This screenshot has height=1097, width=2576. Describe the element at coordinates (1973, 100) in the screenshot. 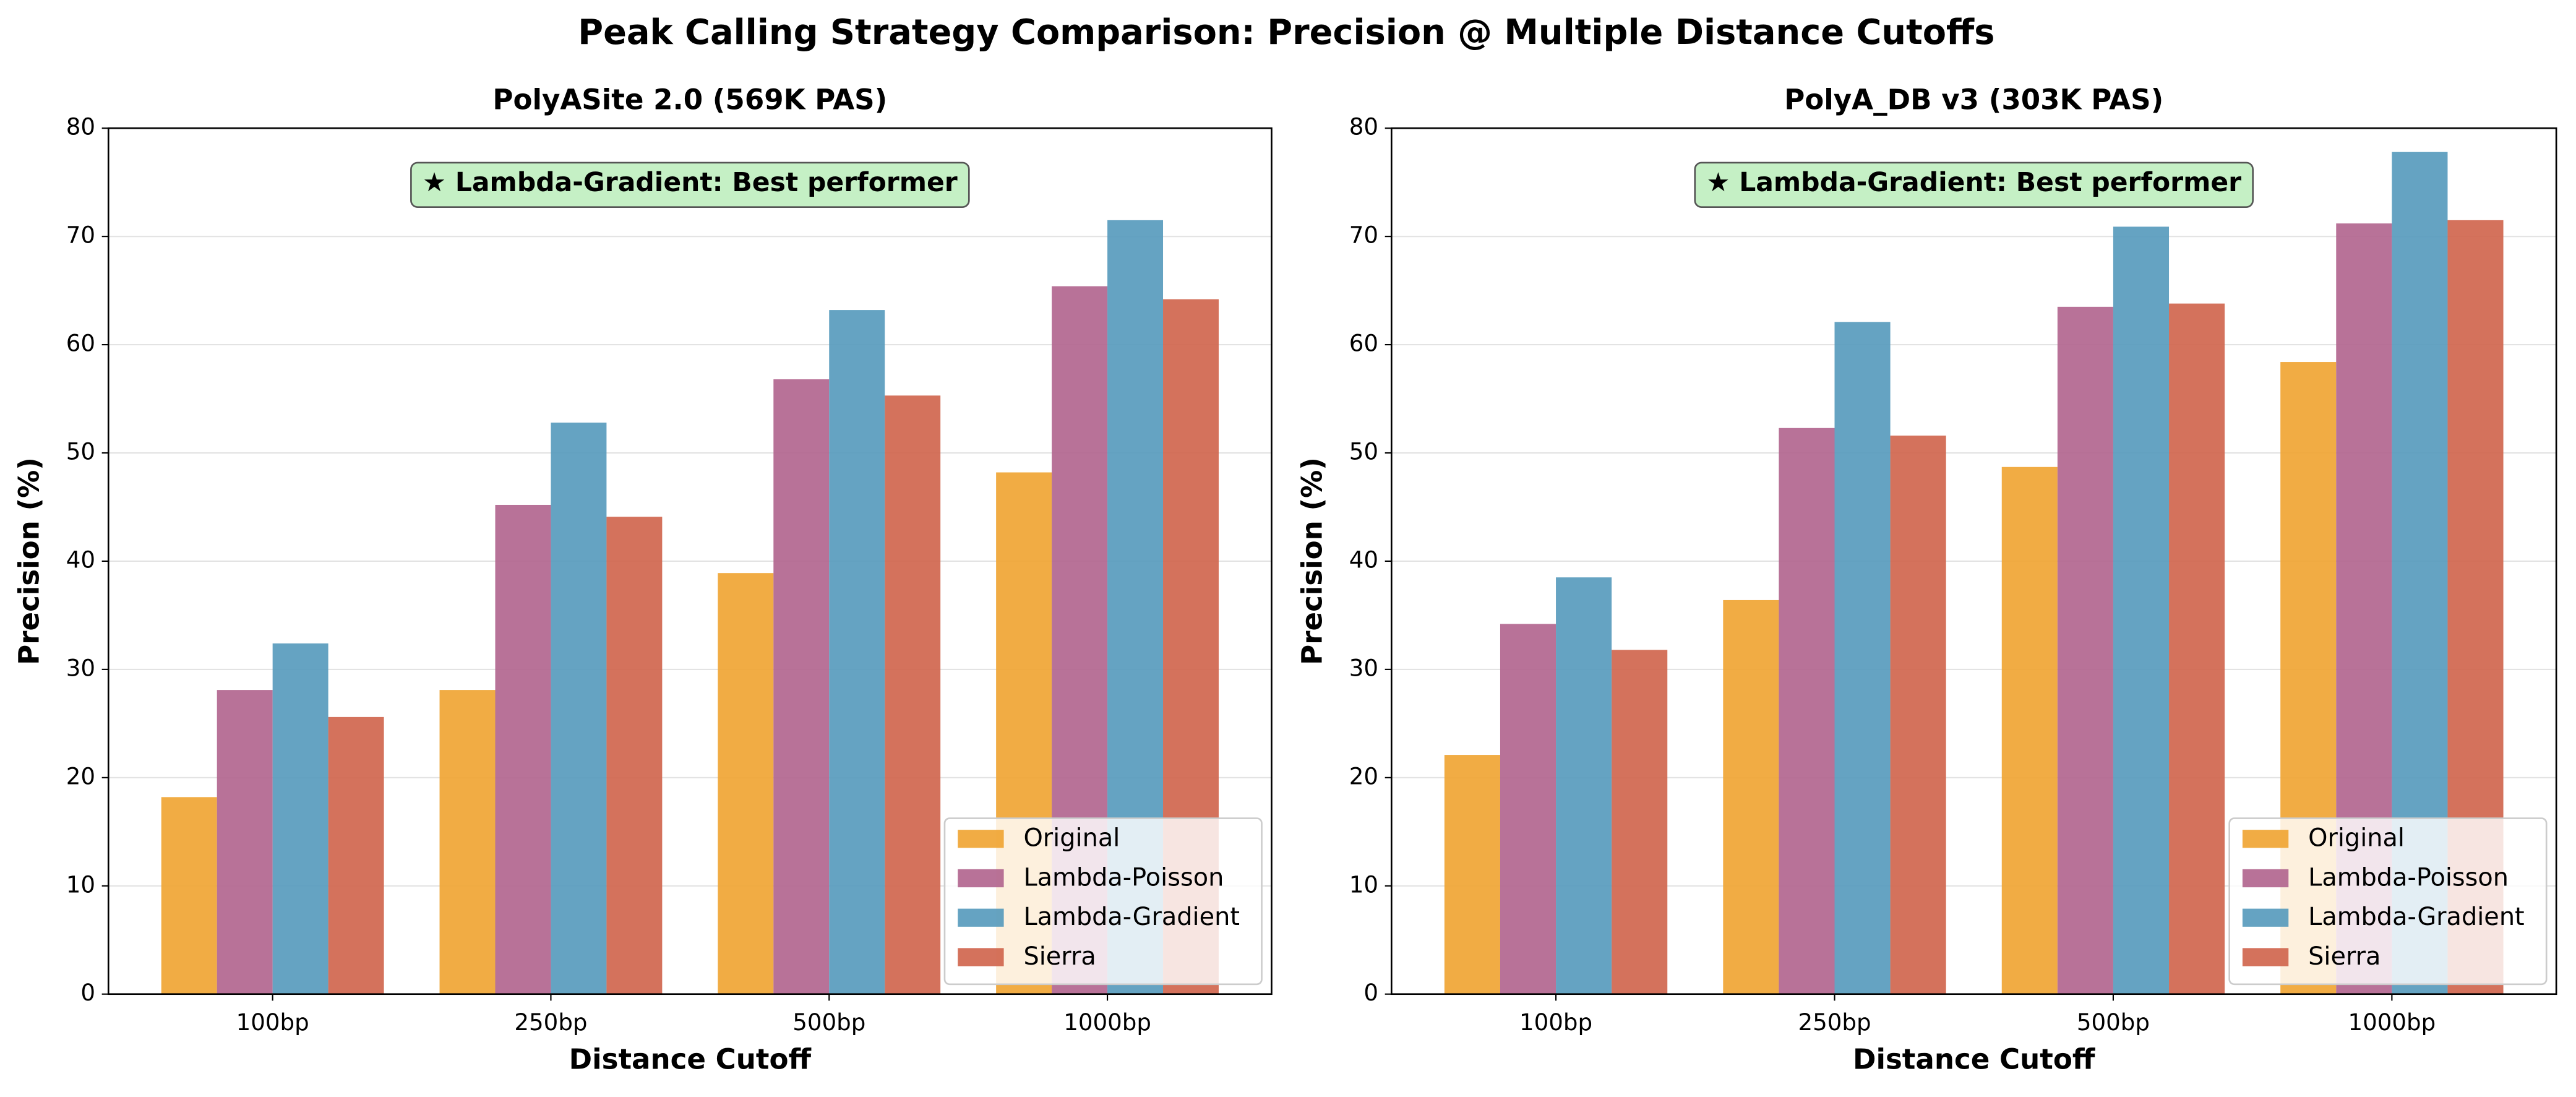

I see `chart-title: PolyA_DB v3 (303K PAS)` at that location.